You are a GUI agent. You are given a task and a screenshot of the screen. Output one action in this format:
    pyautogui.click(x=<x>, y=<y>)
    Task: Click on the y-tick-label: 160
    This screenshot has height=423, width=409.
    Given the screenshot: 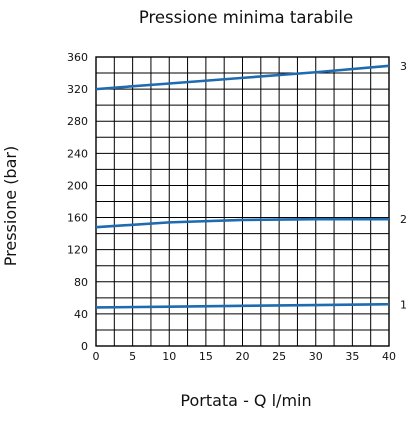 What is the action you would take?
    pyautogui.click(x=77, y=218)
    